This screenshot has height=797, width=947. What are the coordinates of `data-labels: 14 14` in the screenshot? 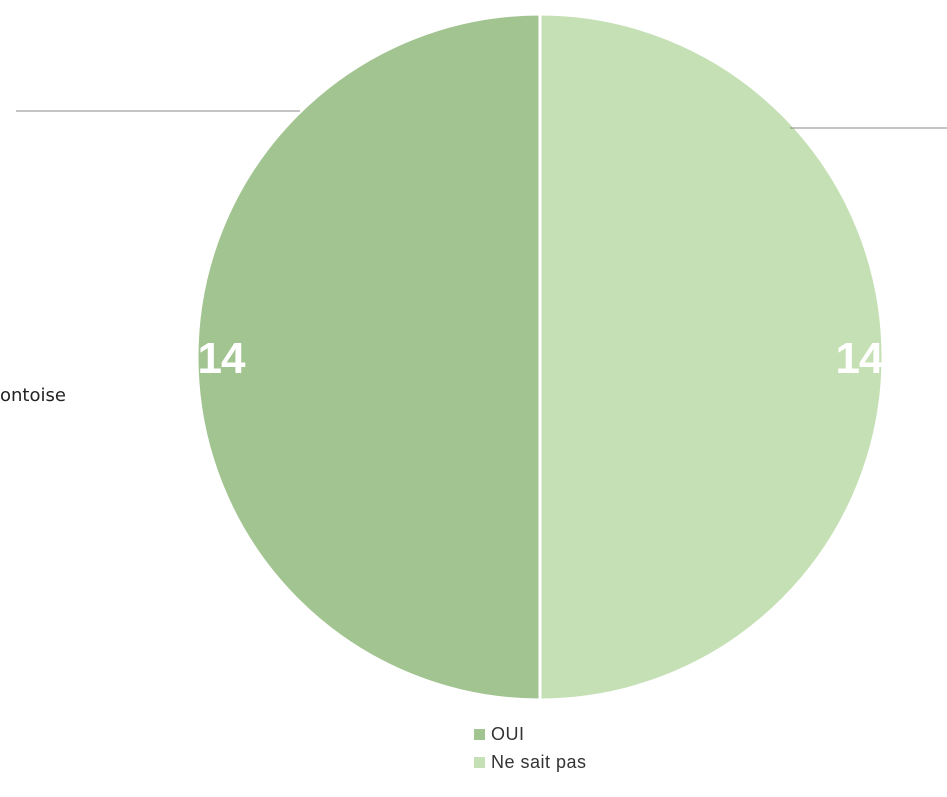 It's located at (541, 358).